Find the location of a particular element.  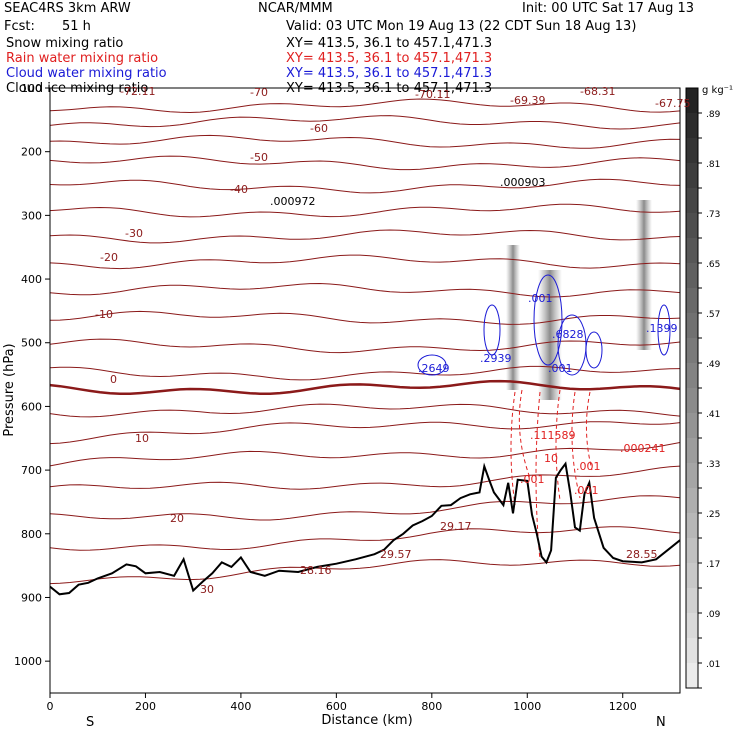

maximum-label: .2939 is located at coordinates (496, 358).